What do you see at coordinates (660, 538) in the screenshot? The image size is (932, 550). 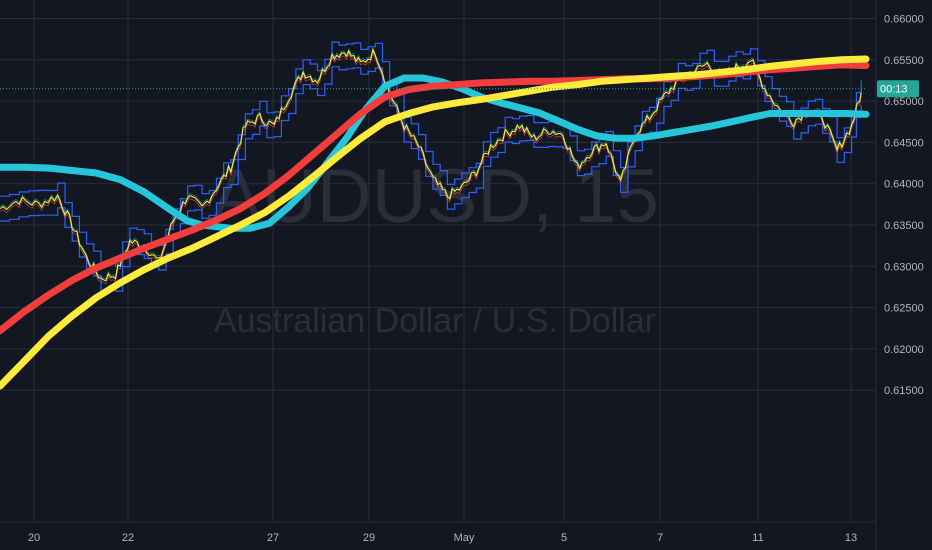 I see `x-tick-label: 7` at bounding box center [660, 538].